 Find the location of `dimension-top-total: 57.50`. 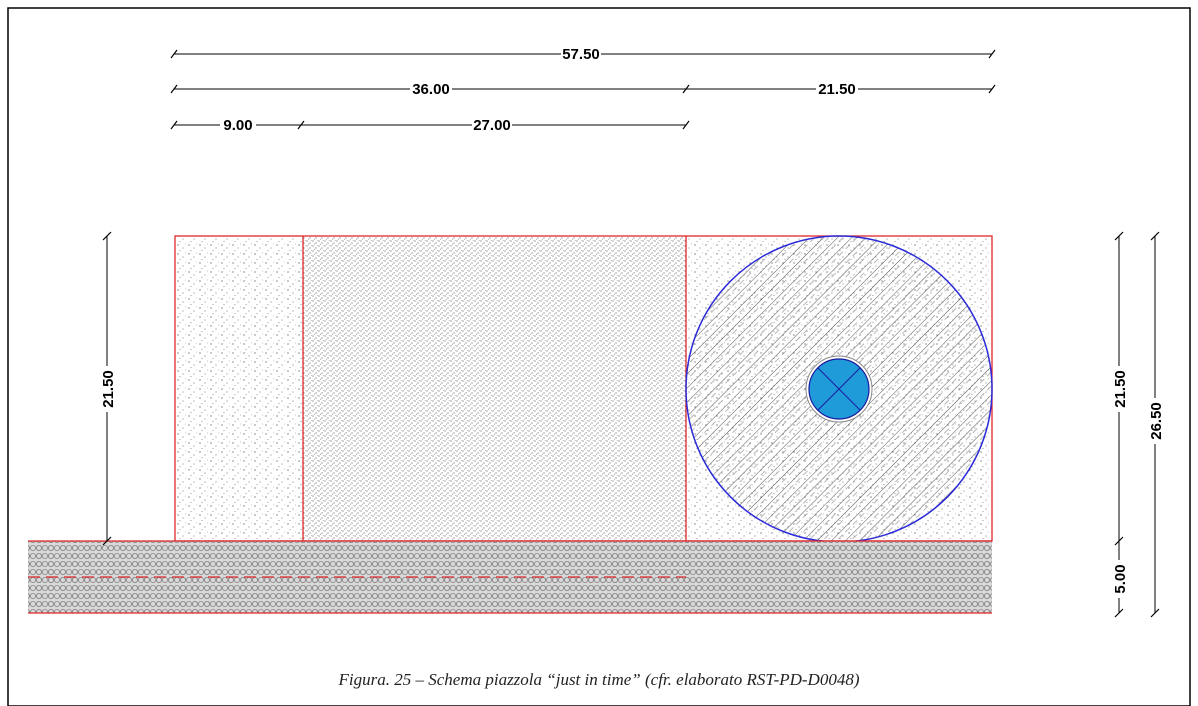

dimension-top-total: 57.50 is located at coordinates (583, 54).